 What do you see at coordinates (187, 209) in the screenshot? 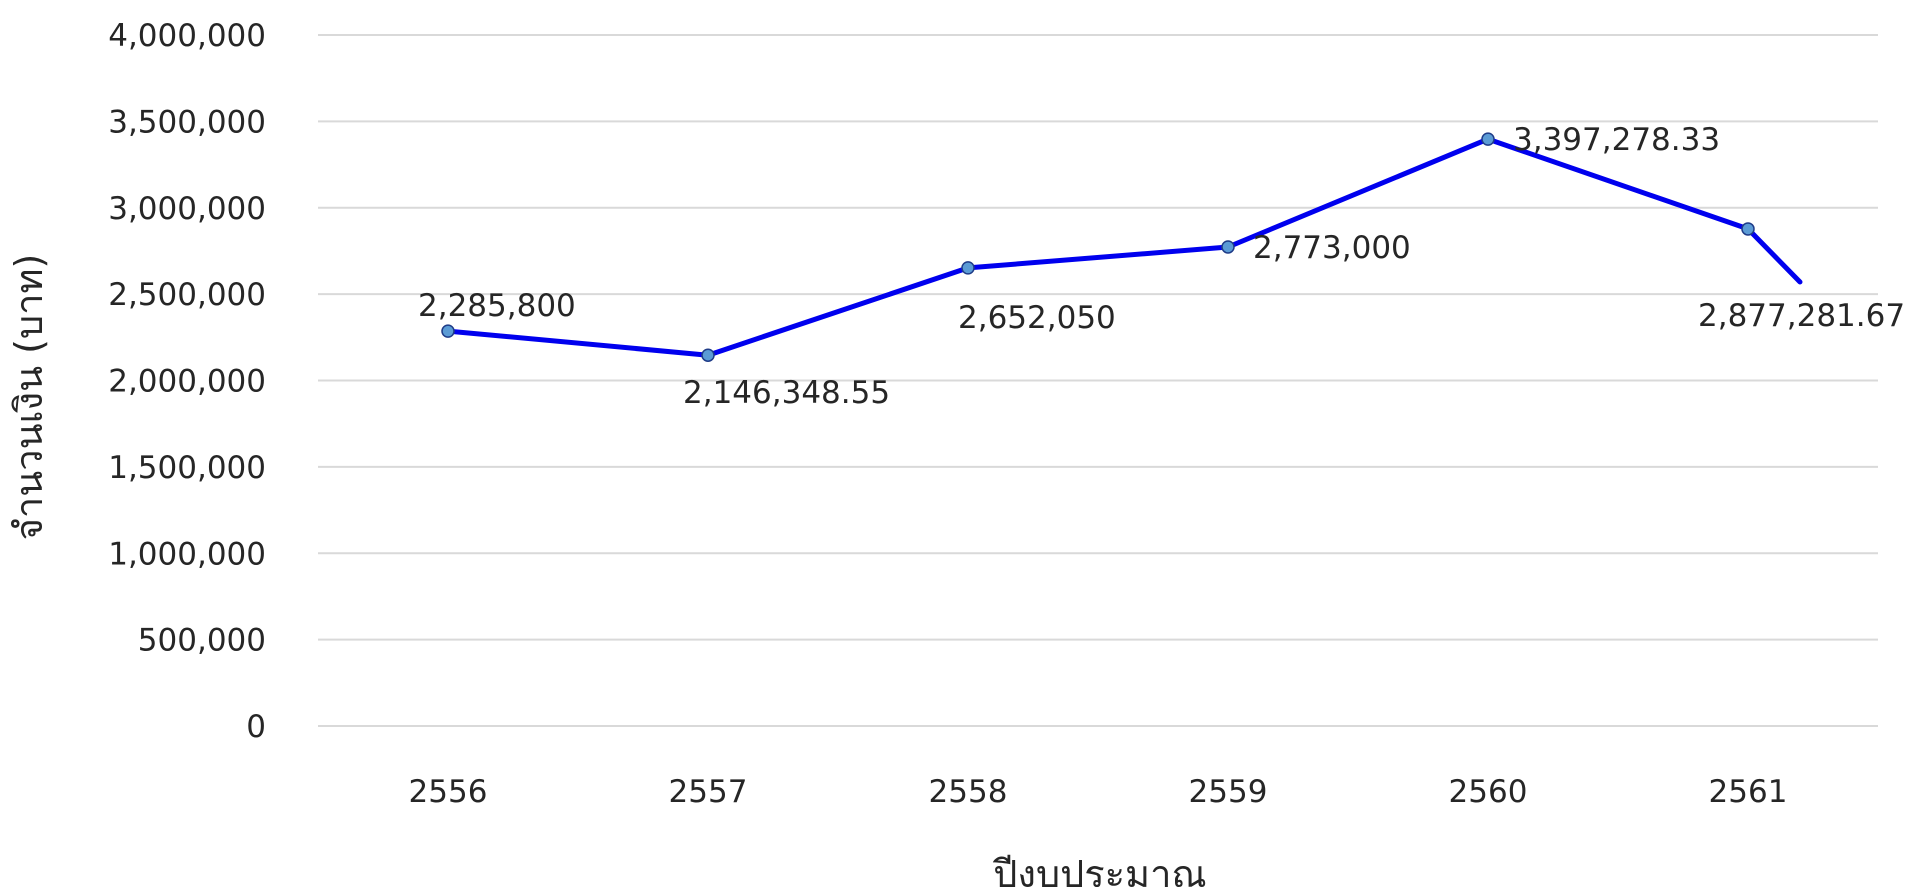
I see `y-tick-label: 3,000,000` at bounding box center [187, 209].